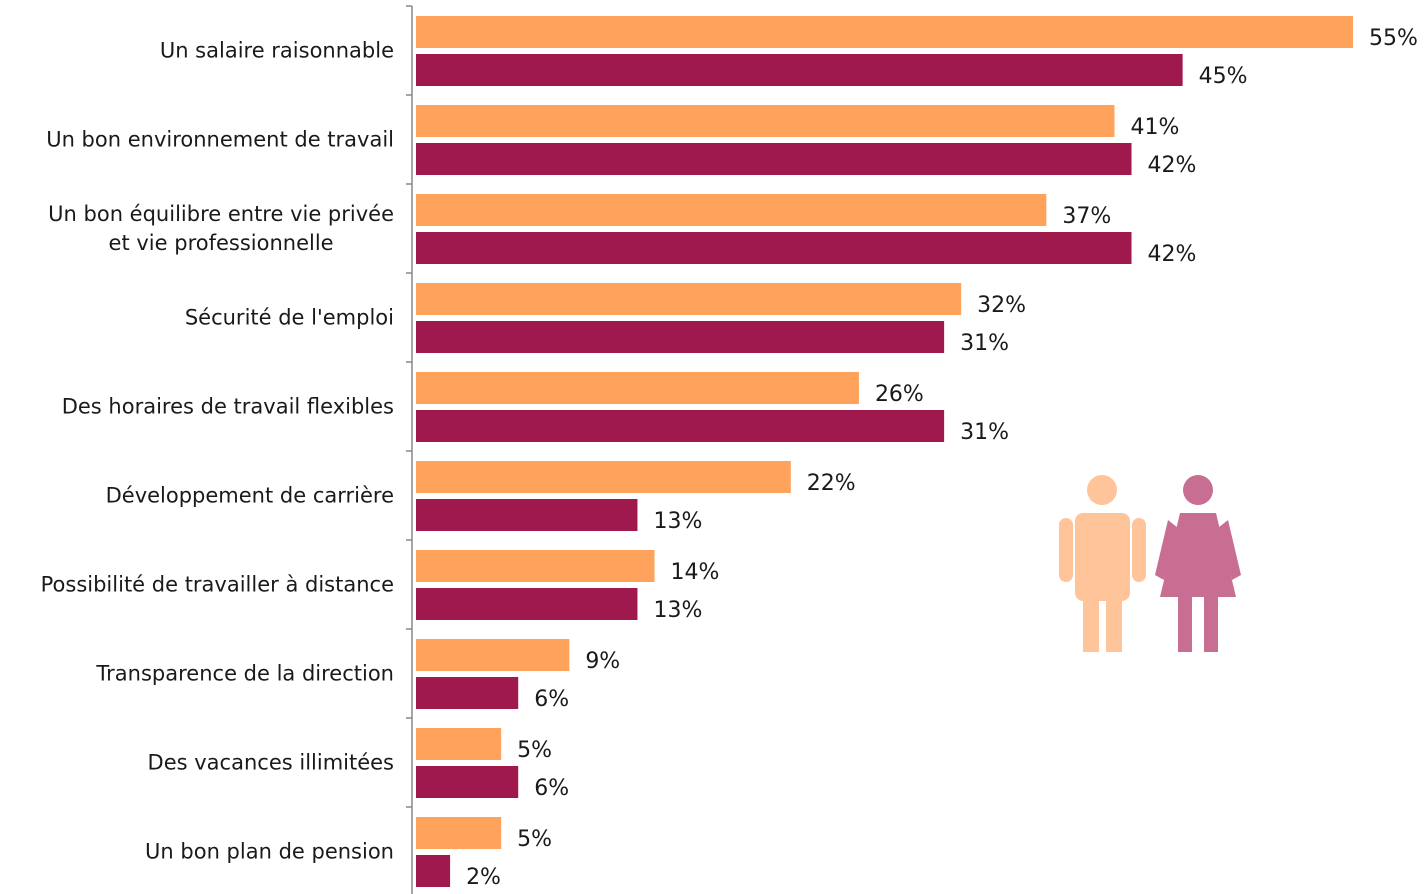 The width and height of the screenshot is (1426, 894). I want to click on value-label: 26%, so click(899, 394).